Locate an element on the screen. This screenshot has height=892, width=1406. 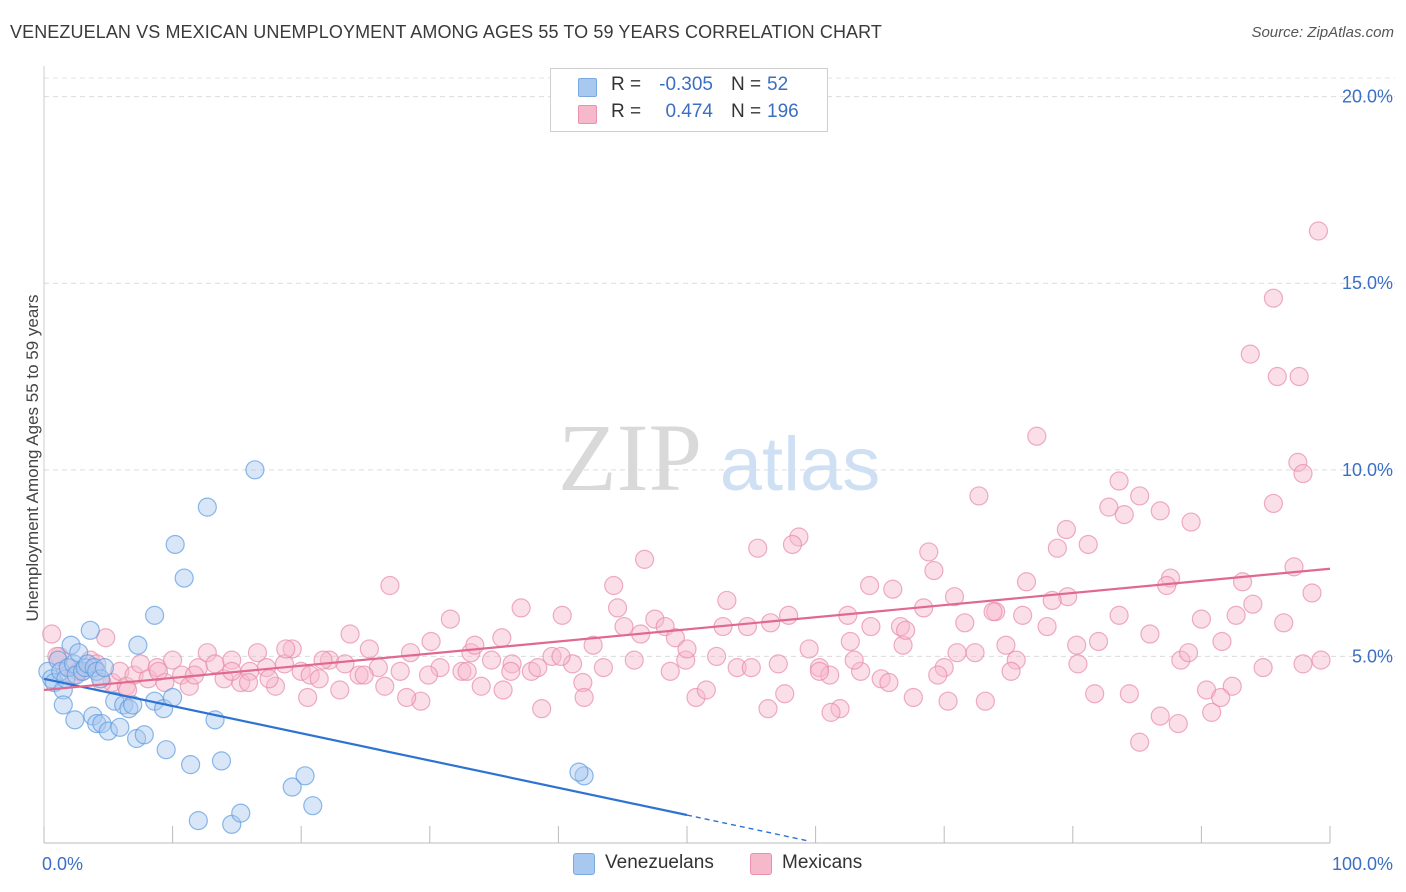
y-axis-title: Unemployment Among Ages 55 to 59 years is located at coordinates (32, 458).